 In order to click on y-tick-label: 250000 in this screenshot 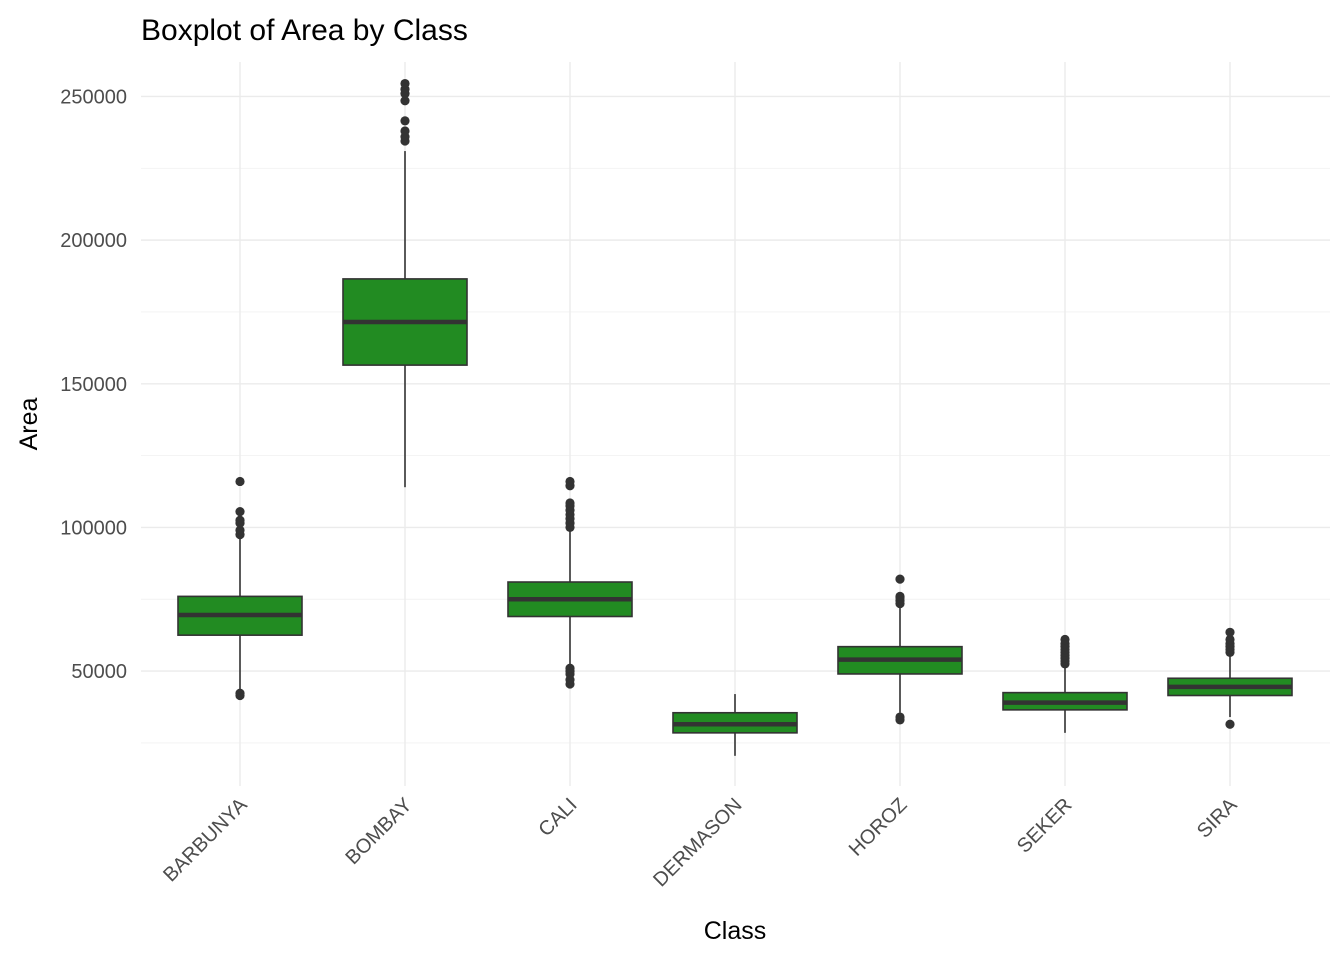, I will do `click(93, 97)`.